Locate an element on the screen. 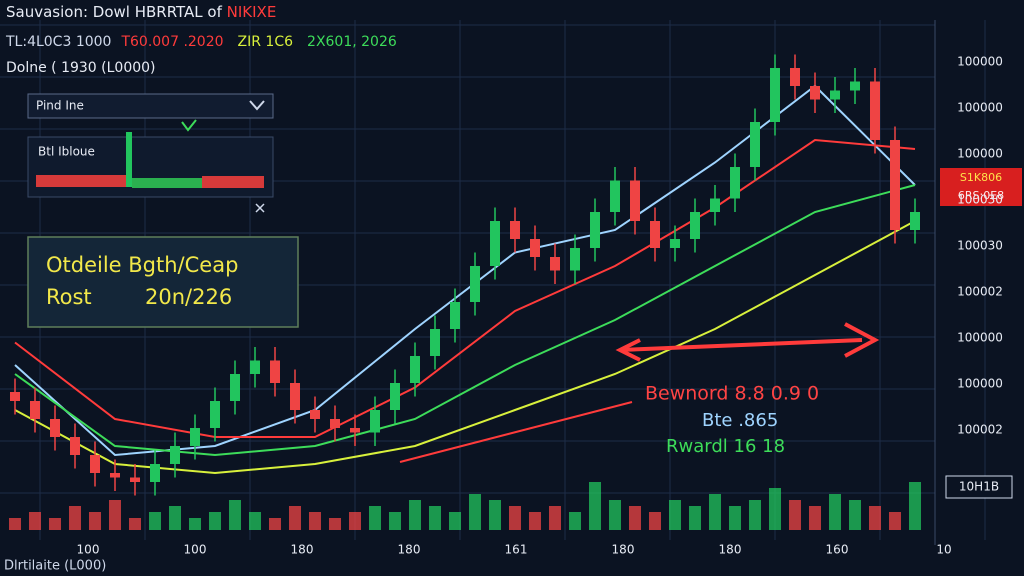  time-axis-label: 160 is located at coordinates (837, 550).